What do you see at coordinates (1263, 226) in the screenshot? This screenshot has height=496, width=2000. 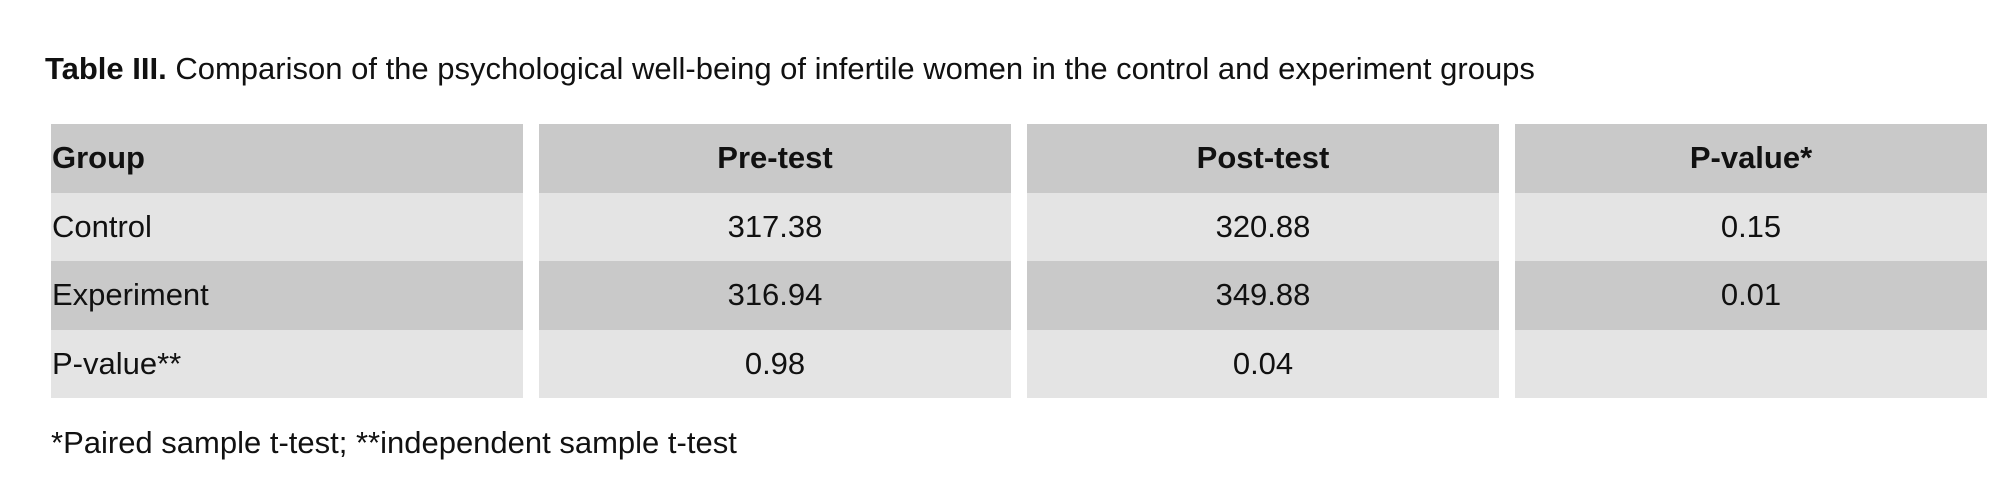 I see `table-cell: 320.88` at bounding box center [1263, 226].